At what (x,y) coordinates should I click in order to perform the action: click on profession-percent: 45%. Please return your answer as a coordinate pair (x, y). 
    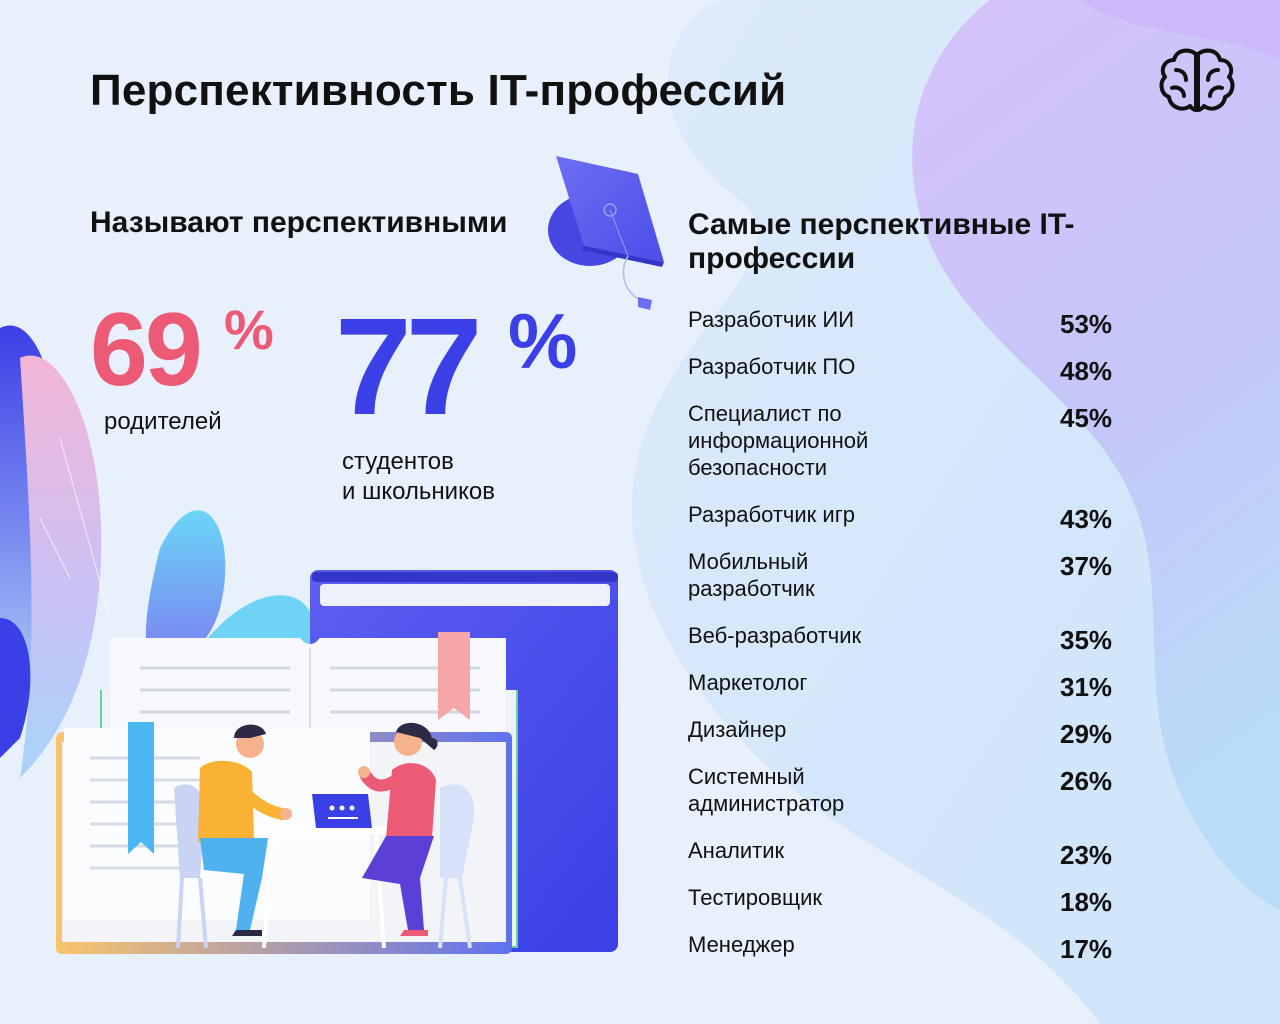
    Looking at the image, I should click on (1086, 418).